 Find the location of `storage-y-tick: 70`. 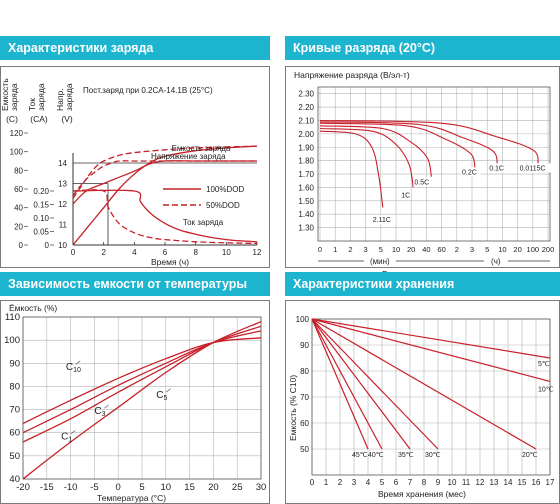

storage-y-tick: 70 is located at coordinates (304, 397).